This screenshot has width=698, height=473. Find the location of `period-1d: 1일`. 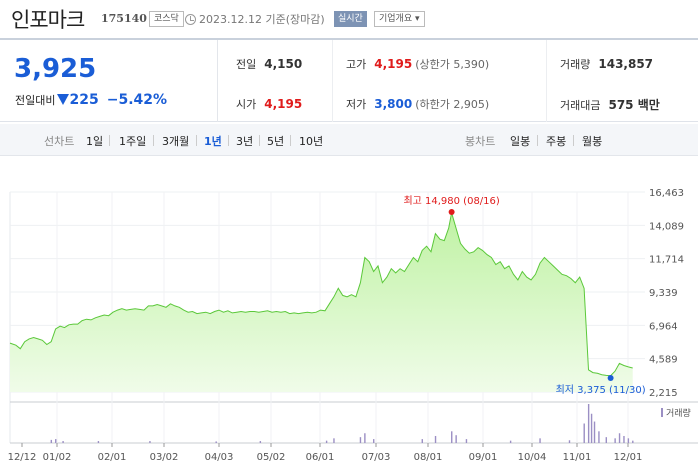

period-1d: 1일 is located at coordinates (95, 141).